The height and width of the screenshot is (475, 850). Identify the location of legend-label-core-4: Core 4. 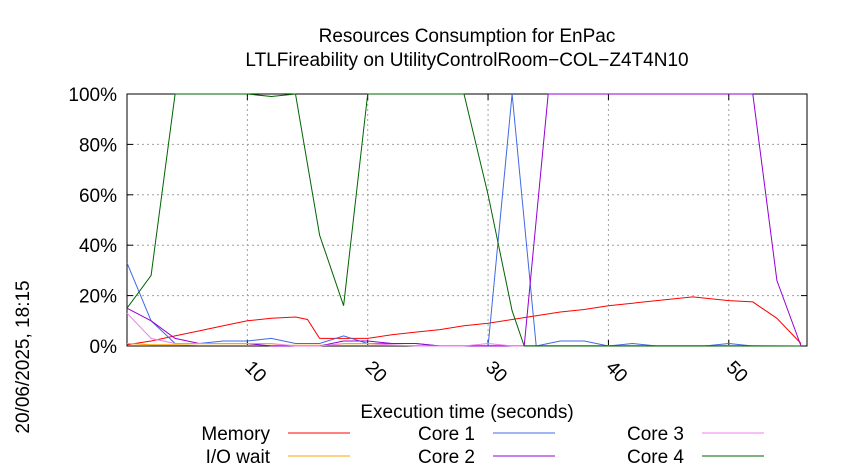
(655, 457).